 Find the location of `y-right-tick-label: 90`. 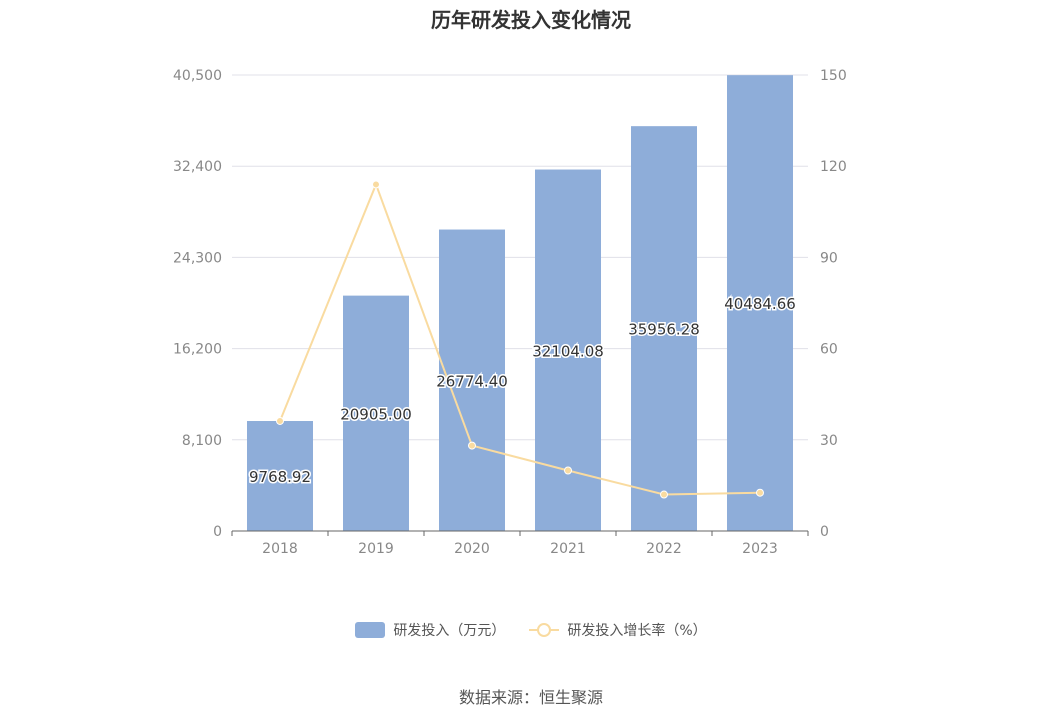

y-right-tick-label: 90 is located at coordinates (829, 258).